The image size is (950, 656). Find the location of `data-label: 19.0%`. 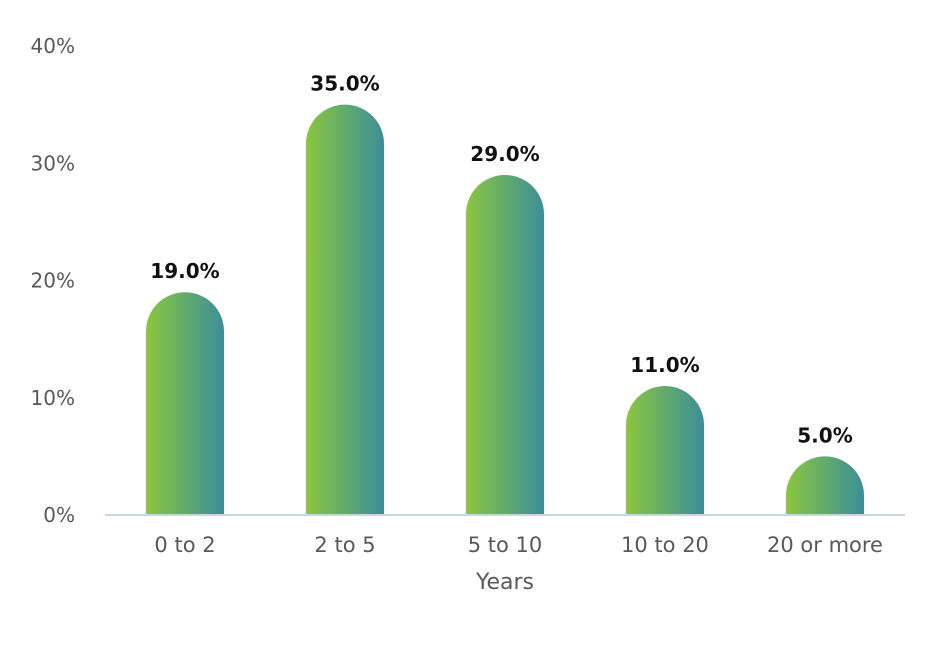

data-label: 19.0% is located at coordinates (184, 271).